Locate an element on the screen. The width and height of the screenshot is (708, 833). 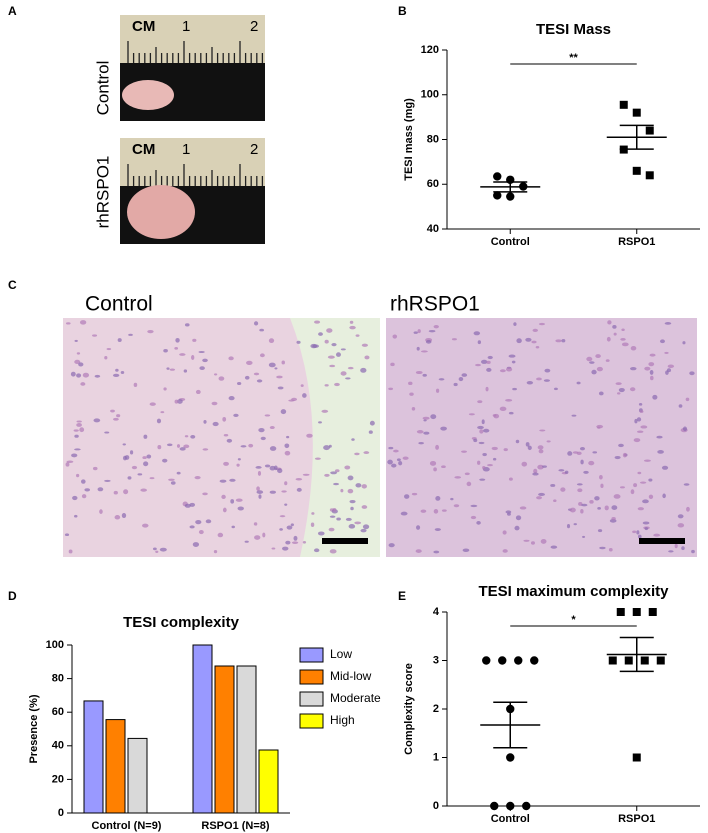
x-tick-label: RSPO1 is located at coordinates (636, 819).